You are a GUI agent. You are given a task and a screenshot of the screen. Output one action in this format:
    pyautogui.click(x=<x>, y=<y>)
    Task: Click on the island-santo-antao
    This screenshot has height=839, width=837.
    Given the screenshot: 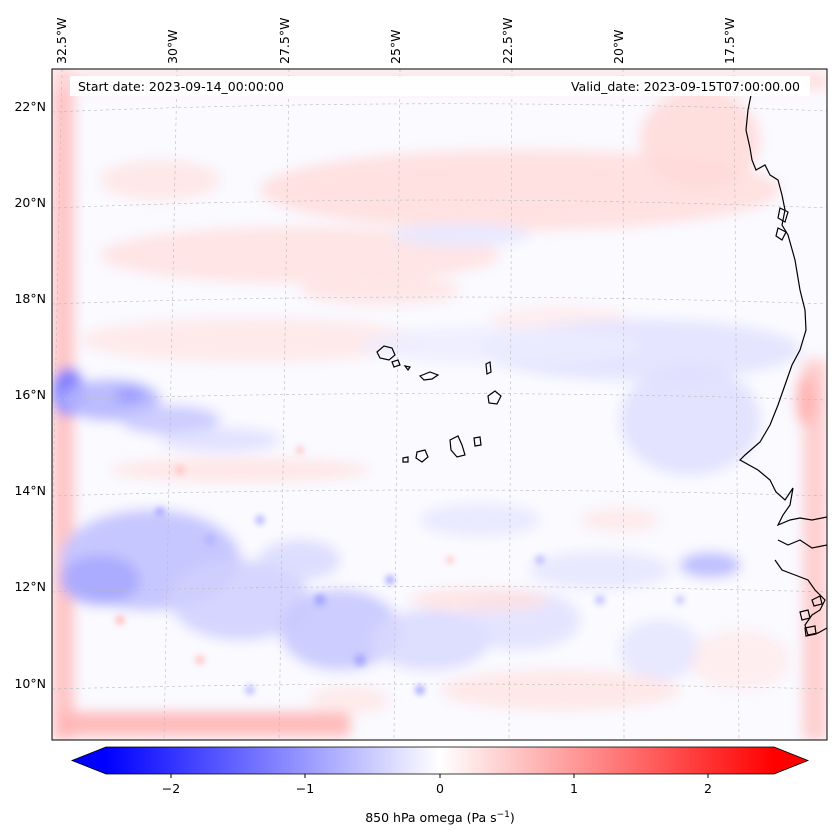 What is the action you would take?
    pyautogui.click(x=386, y=353)
    